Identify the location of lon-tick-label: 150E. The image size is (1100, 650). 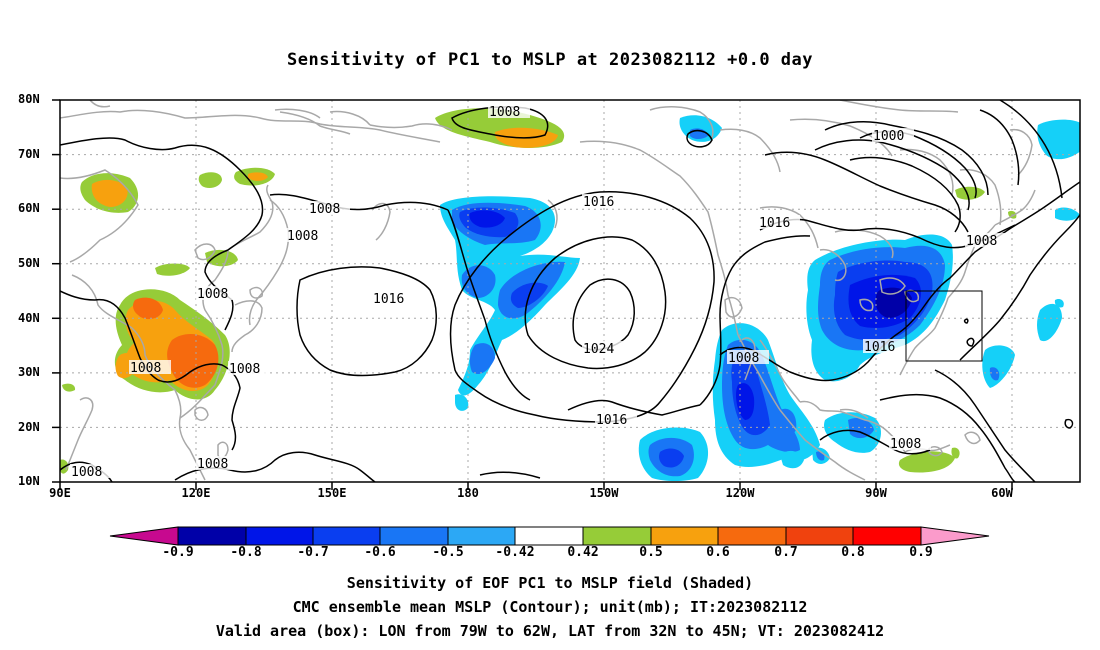
(332, 493).